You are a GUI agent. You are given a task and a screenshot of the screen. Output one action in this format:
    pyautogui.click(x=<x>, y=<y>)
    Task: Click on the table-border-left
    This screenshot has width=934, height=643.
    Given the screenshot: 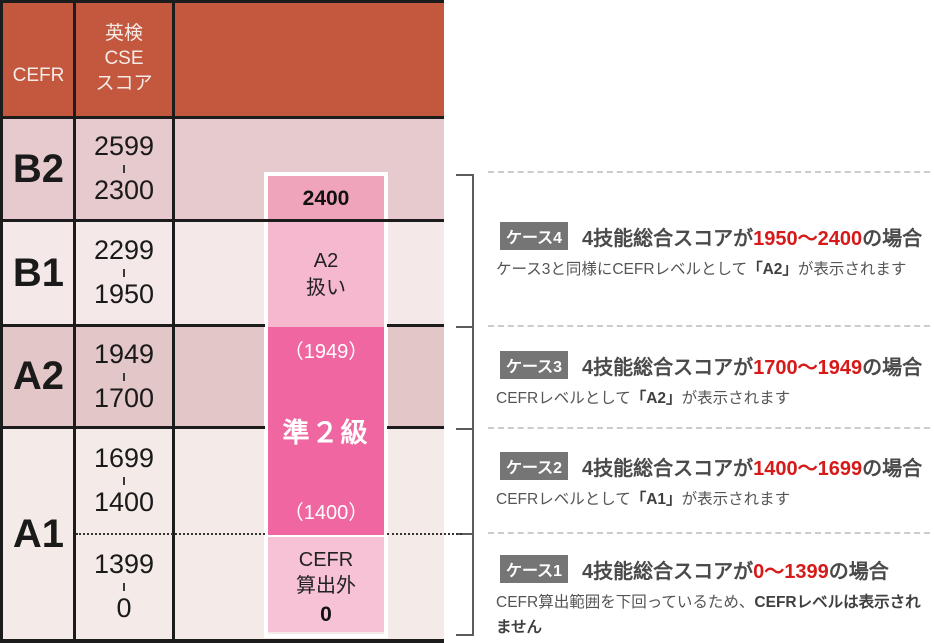 What is the action you would take?
    pyautogui.click(x=1, y=321)
    